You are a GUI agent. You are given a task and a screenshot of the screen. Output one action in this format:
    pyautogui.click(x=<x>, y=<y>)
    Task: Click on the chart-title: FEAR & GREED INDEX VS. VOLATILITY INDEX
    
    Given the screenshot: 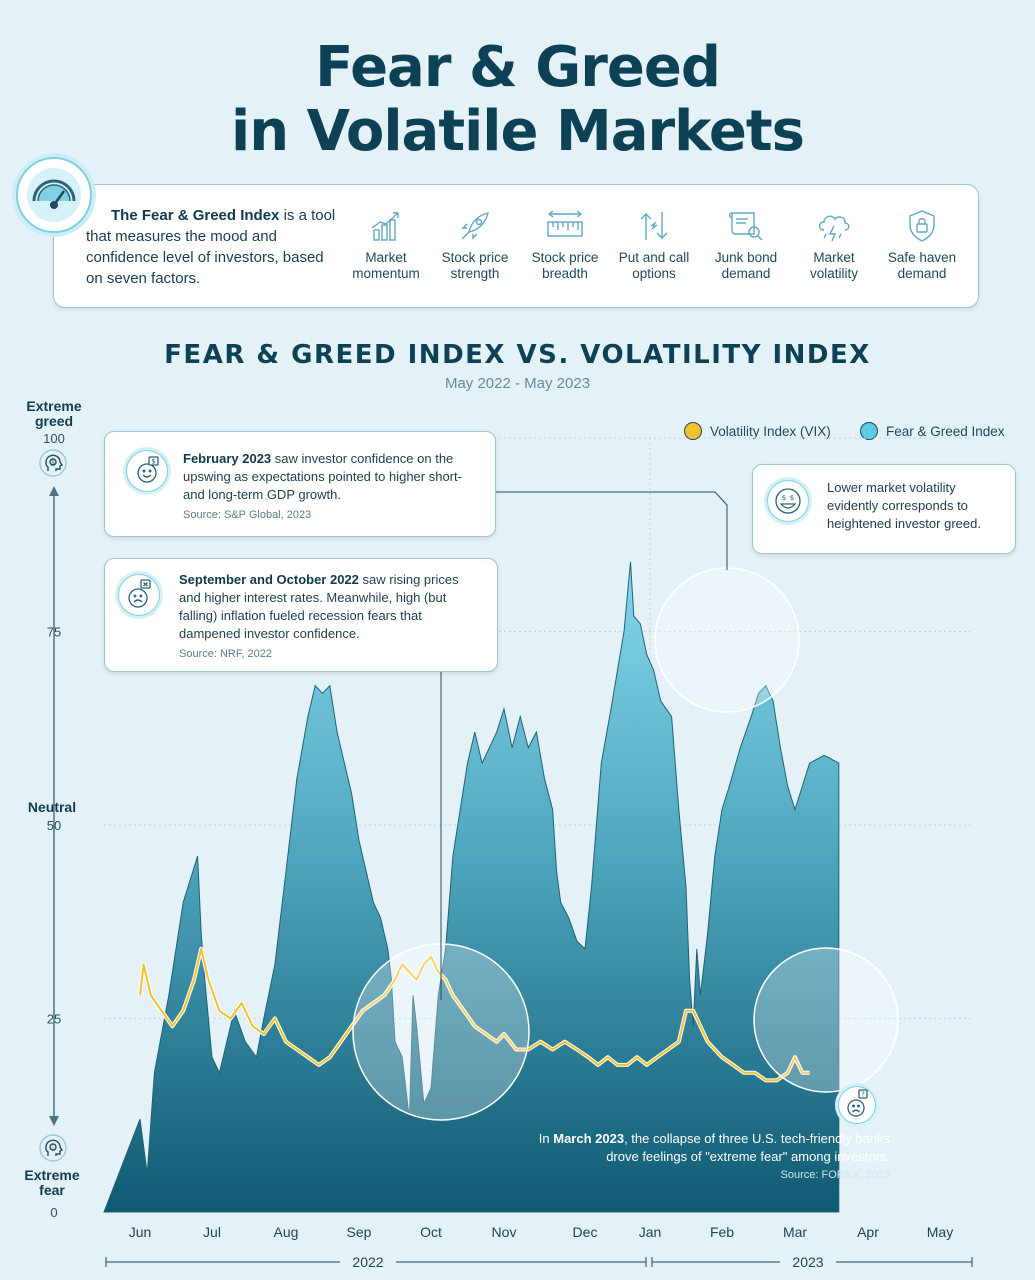 What is the action you would take?
    pyautogui.click(x=517, y=355)
    